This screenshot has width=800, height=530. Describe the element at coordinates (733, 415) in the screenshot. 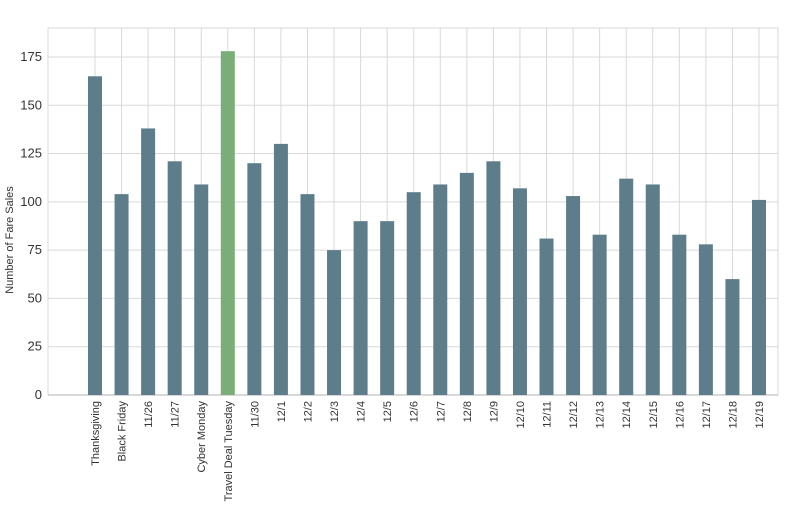

I see `x-tick-label: 12/18` at that location.